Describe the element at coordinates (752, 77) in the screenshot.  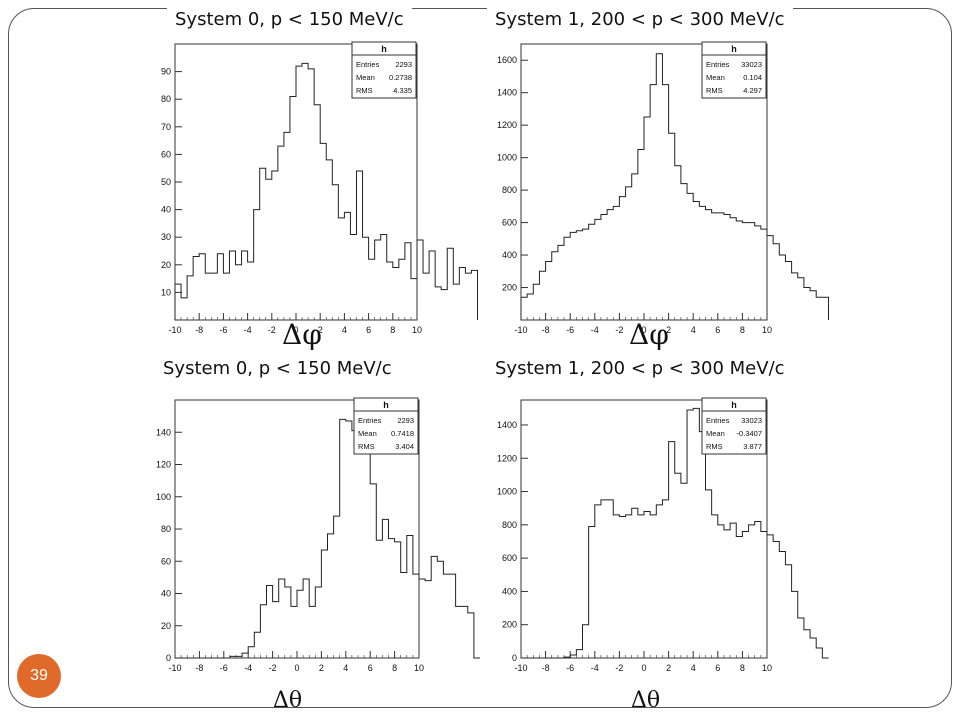
I see `stats-box-value: 0.104` at that location.